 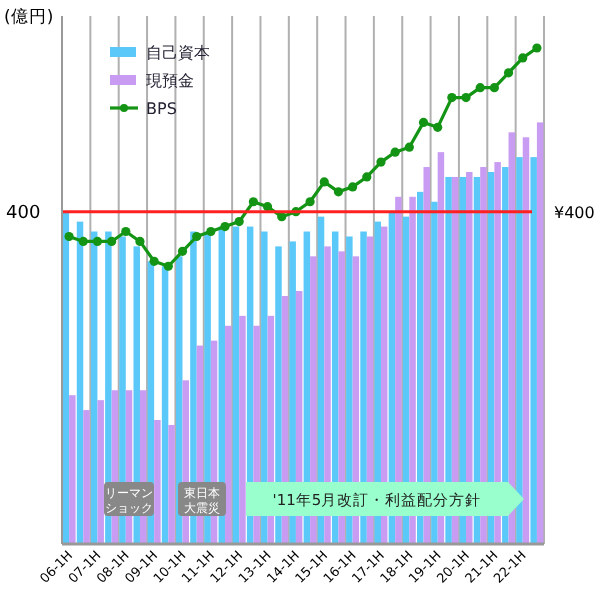 I want to click on legend-label: 自己資本, so click(x=178, y=53).